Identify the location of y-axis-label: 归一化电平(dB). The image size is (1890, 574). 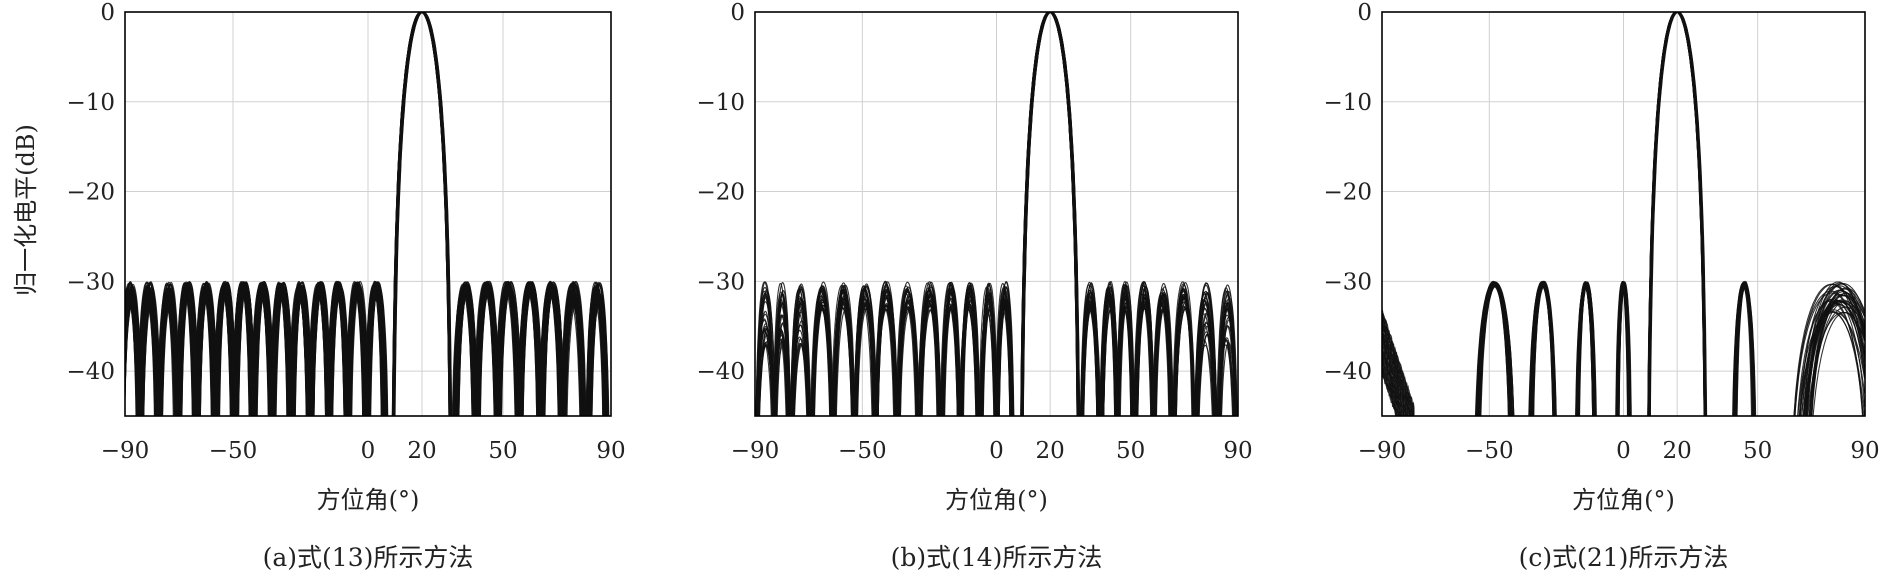
(26, 210).